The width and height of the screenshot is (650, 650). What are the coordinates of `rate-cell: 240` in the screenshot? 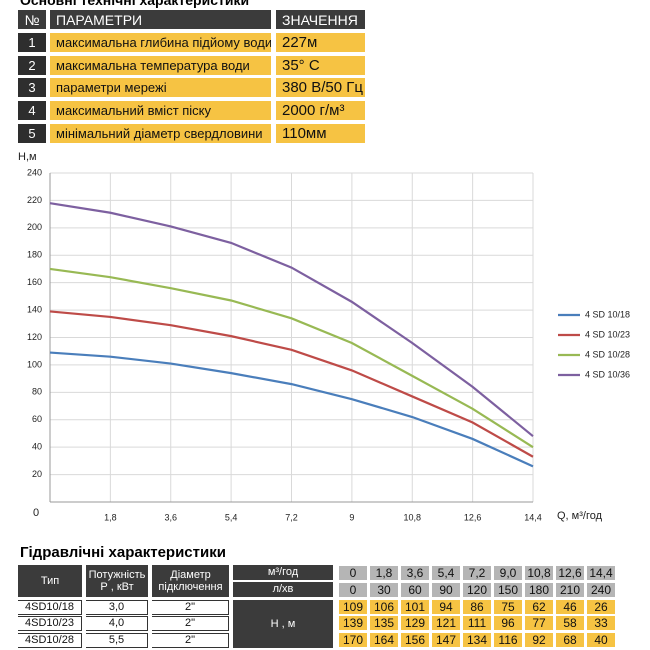 It's located at (601, 590).